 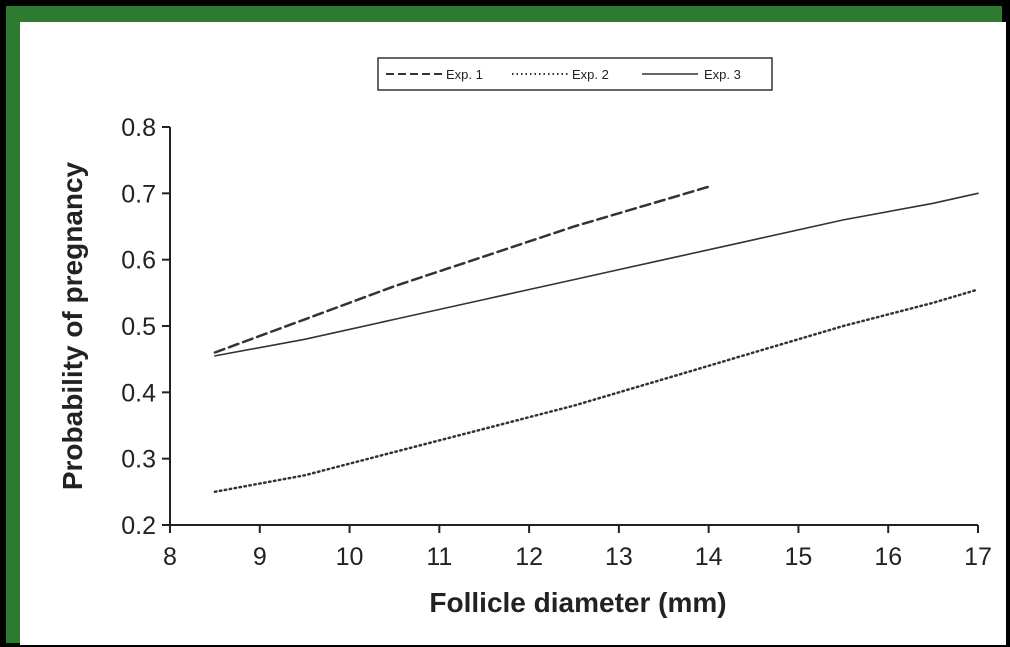 I want to click on legend-box, so click(x=575, y=74).